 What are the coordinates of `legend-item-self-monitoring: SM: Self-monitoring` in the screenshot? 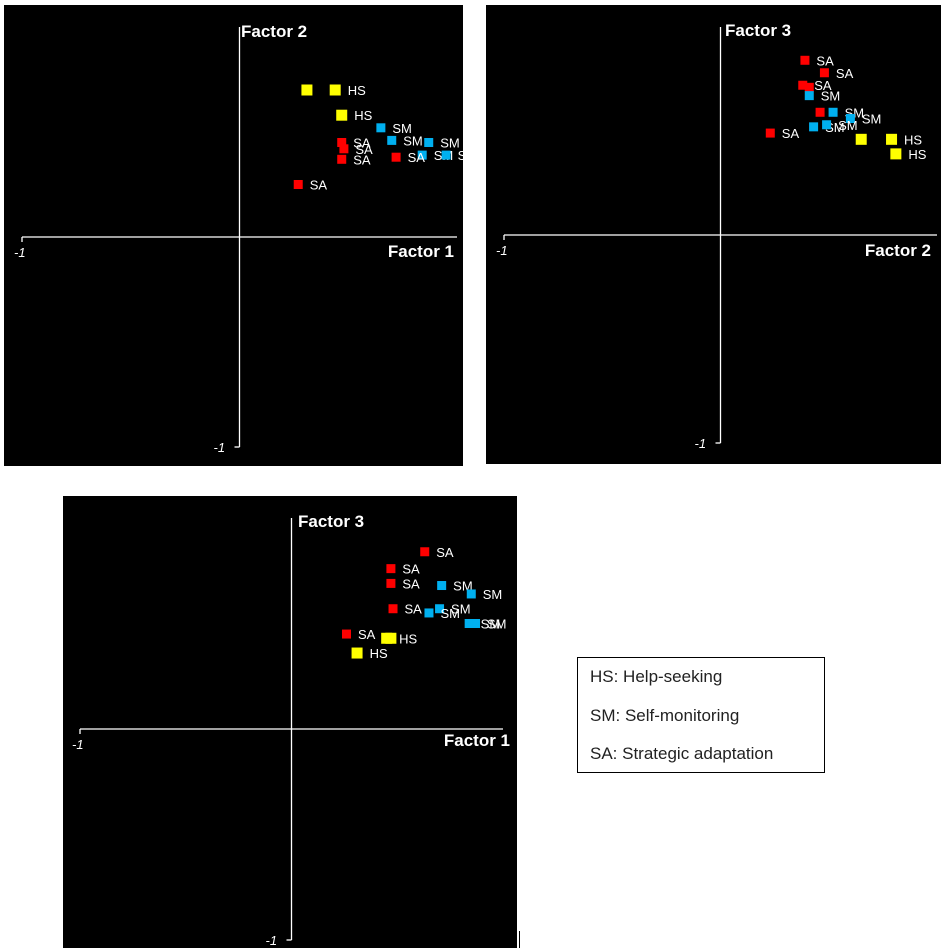 It's located at (665, 715).